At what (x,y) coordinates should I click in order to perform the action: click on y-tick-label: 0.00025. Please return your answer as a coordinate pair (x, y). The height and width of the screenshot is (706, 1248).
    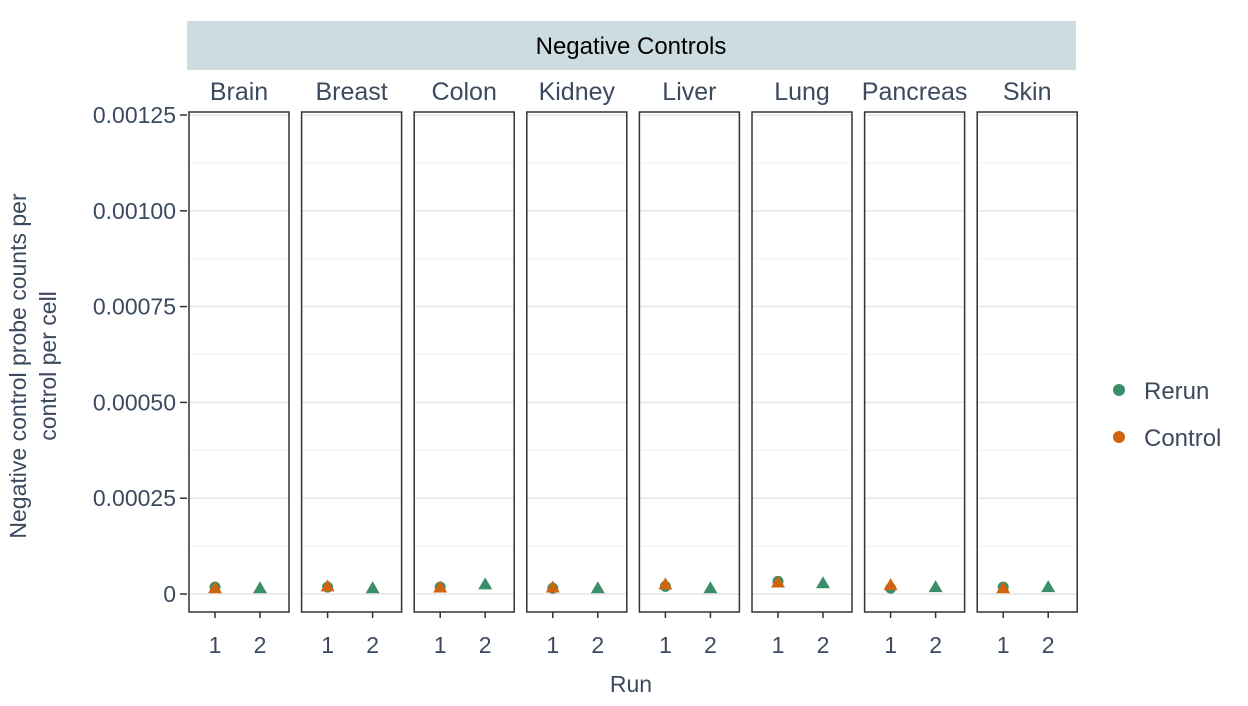
    Looking at the image, I should click on (134, 498).